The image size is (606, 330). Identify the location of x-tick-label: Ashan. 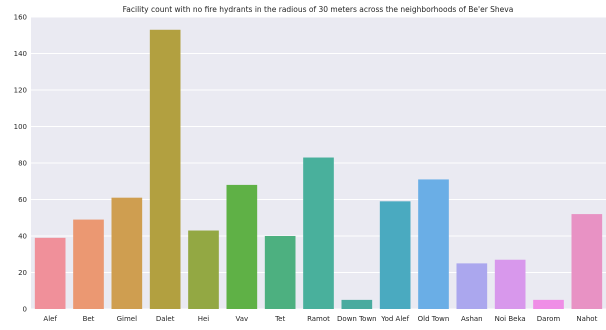
(472, 319).